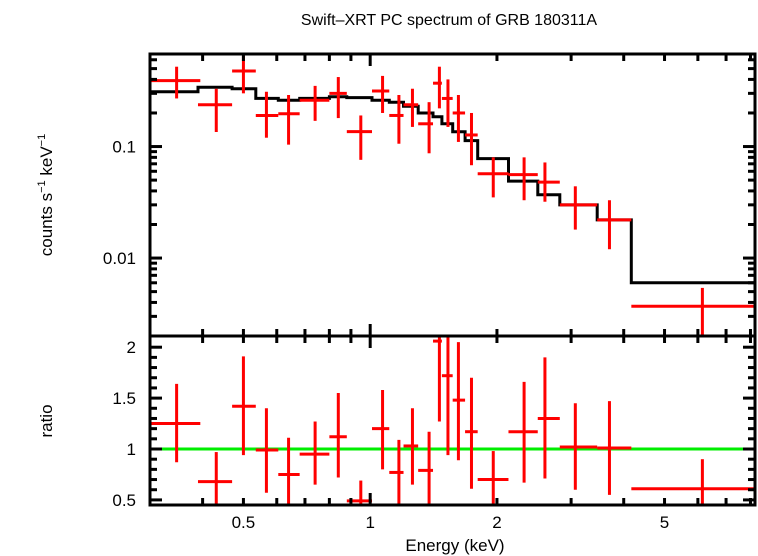  Describe the element at coordinates (131, 449) in the screenshot. I see `y-tick-label: 1` at that location.